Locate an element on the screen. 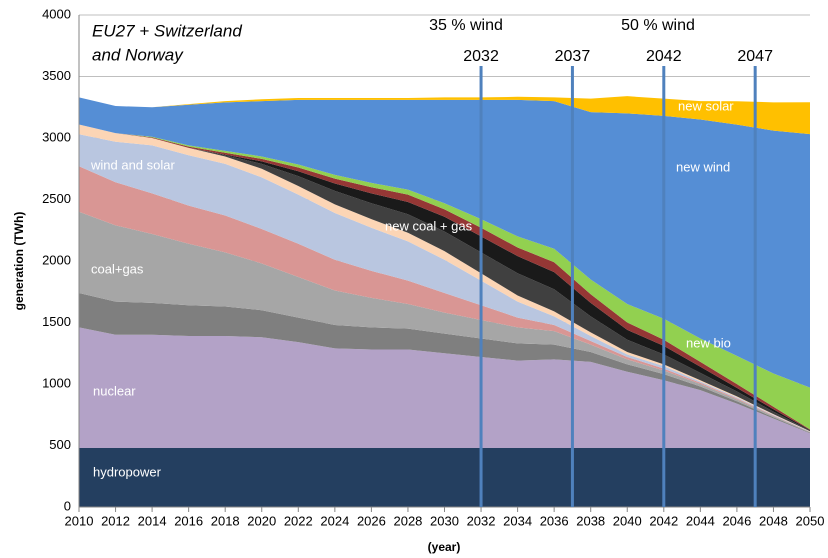  marker-label: 2037 is located at coordinates (573, 56).